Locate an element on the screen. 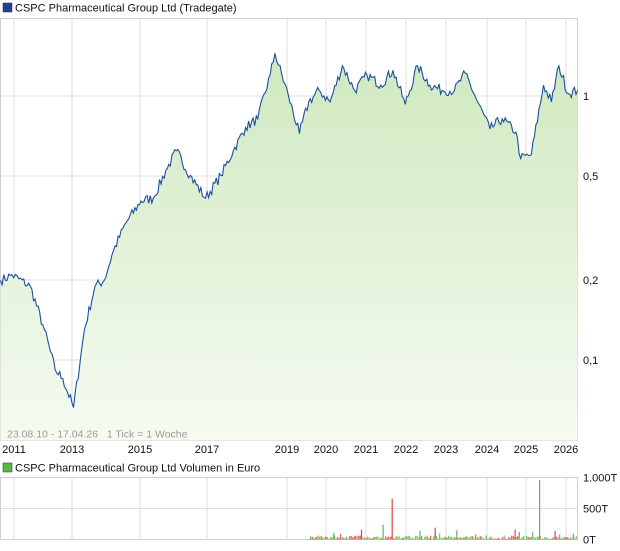  x-tick-label: 2017 is located at coordinates (207, 450).